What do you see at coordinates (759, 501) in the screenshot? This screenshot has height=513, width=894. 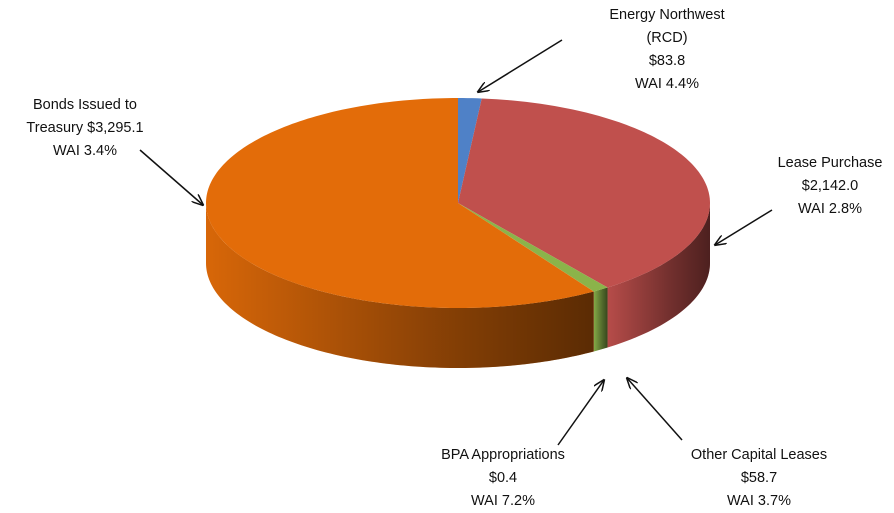 I see `wai-label: WAI 3.7%` at bounding box center [759, 501].